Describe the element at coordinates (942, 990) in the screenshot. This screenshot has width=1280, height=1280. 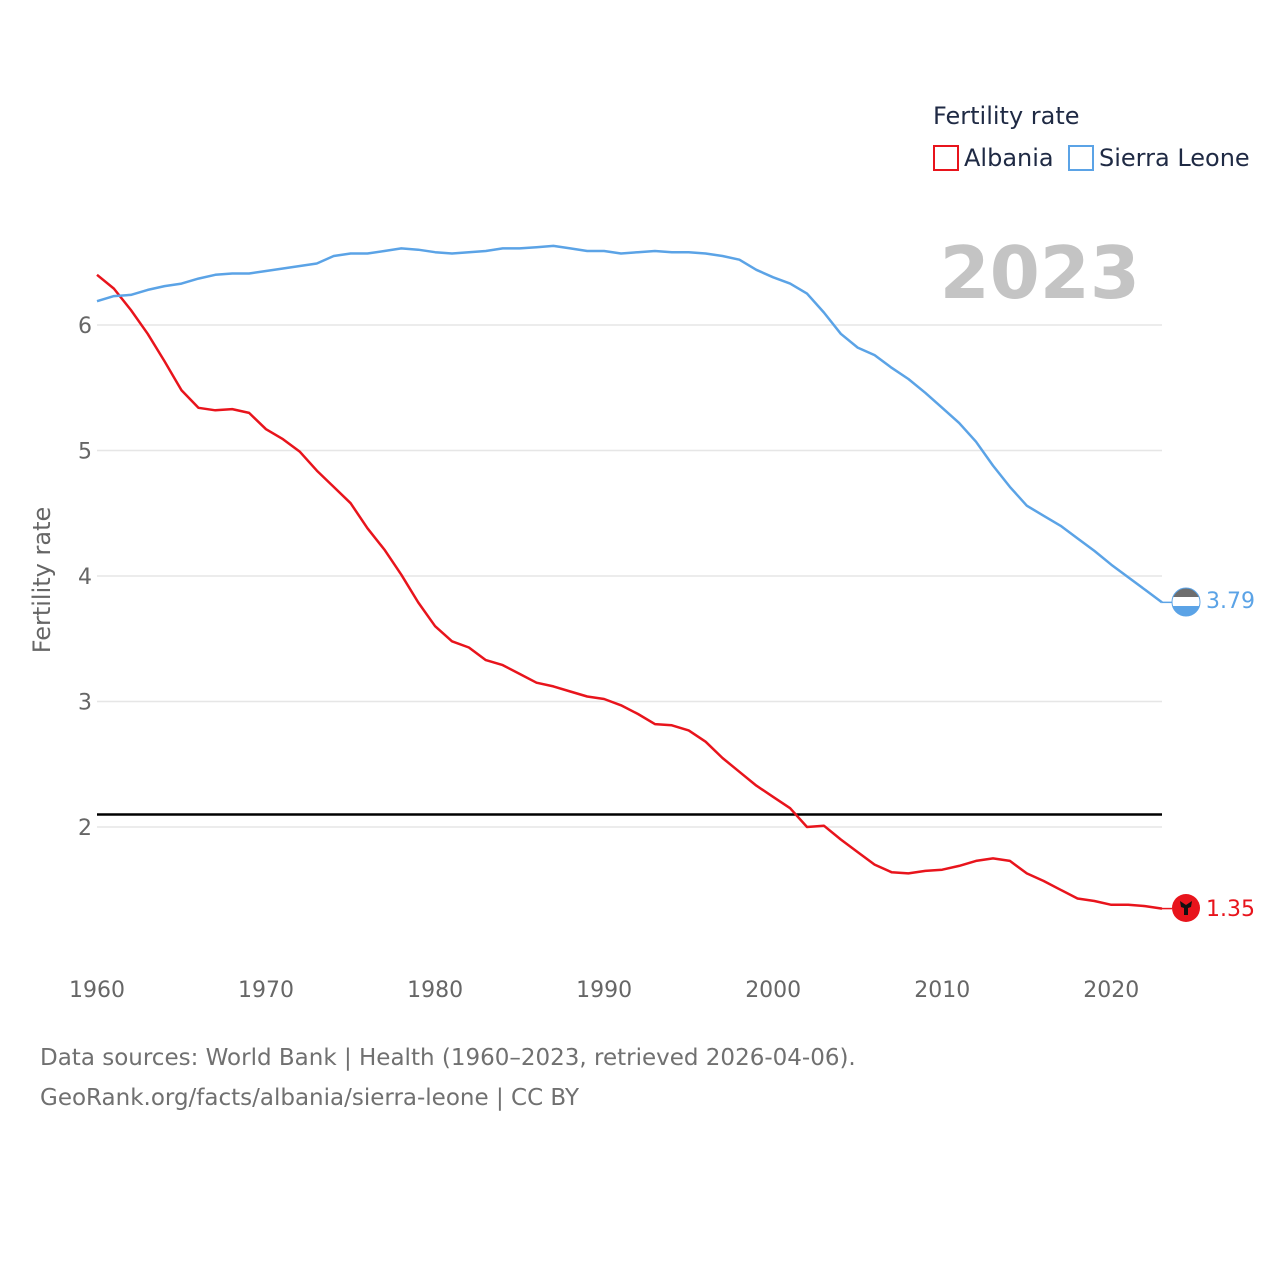
I see `x-tick-label: 2010` at that location.